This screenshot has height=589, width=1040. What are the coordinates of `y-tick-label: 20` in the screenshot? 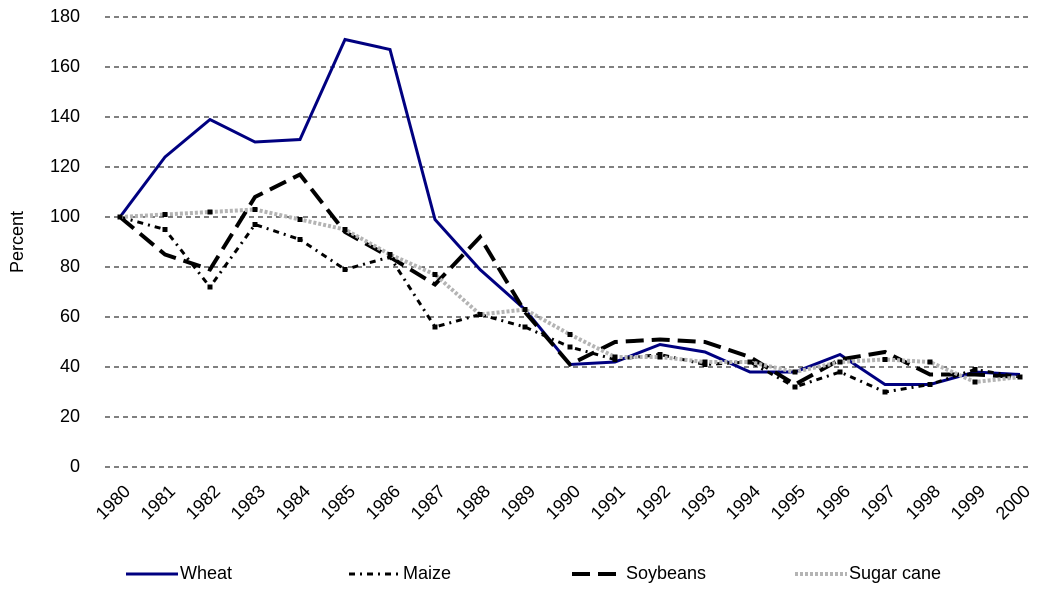 It's located at (70, 416).